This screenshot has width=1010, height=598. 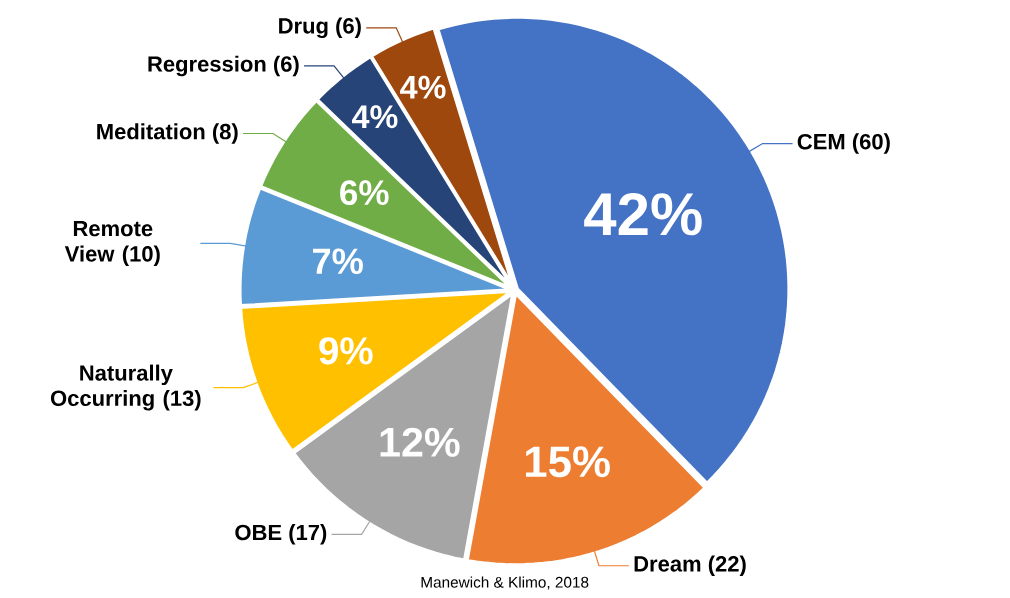 What do you see at coordinates (364, 193) in the screenshot?
I see `data-label: 6%` at bounding box center [364, 193].